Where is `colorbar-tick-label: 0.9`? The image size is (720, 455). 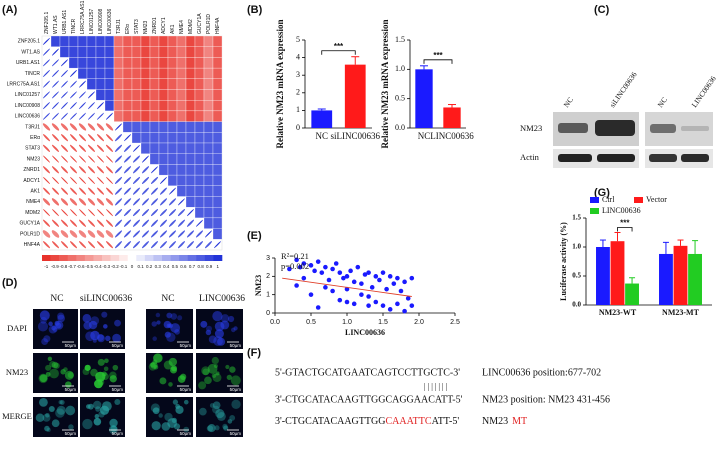 colorbar-tick-label: 0.9 is located at coordinates (209, 266).